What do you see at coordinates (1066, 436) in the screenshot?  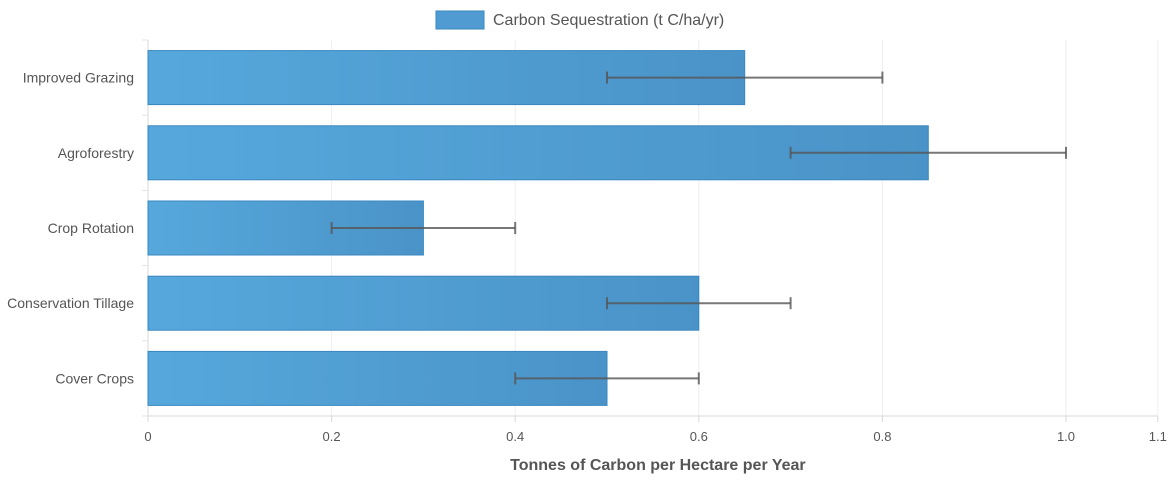 I see `x-tick-label: 1.0` at bounding box center [1066, 436].